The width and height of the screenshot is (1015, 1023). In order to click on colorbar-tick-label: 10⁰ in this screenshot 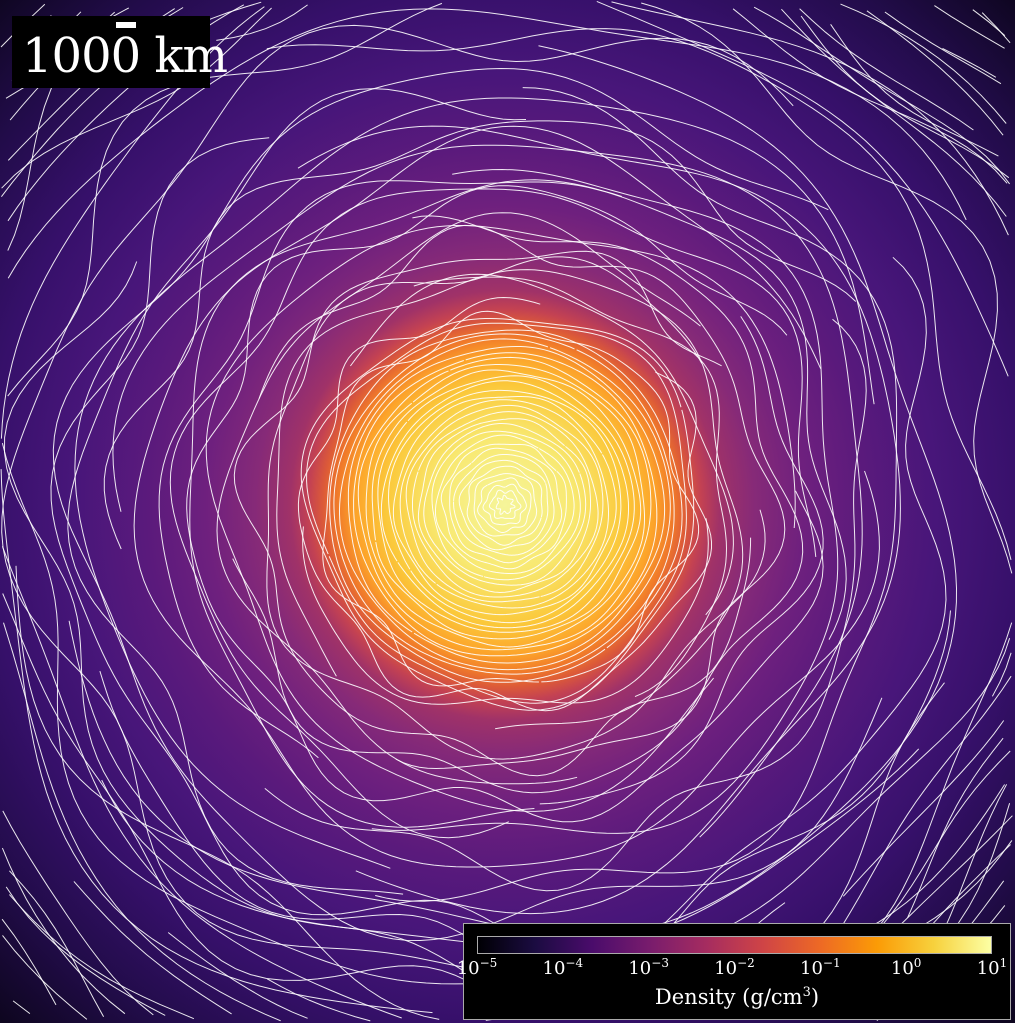, I will do `click(906, 967)`.